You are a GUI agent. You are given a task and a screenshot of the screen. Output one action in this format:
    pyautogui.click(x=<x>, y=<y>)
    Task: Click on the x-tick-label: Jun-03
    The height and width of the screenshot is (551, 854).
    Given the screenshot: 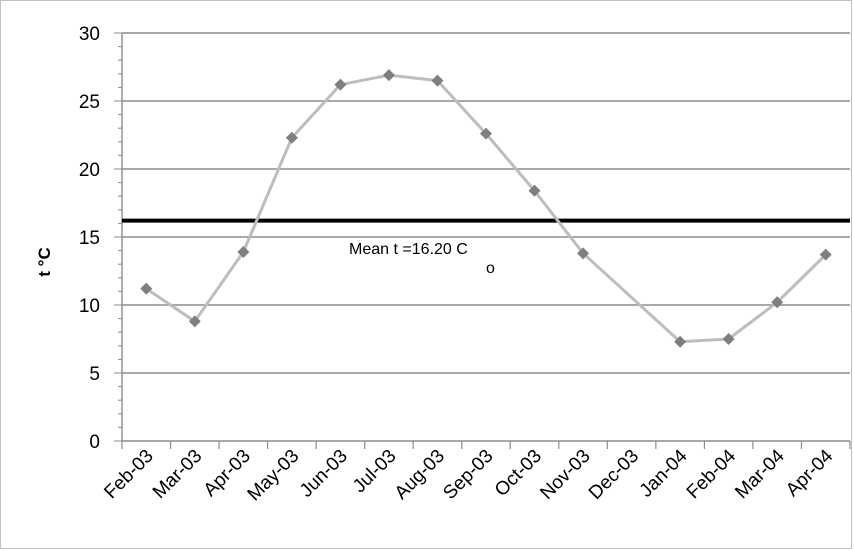 What is the action you would take?
    pyautogui.click(x=324, y=474)
    